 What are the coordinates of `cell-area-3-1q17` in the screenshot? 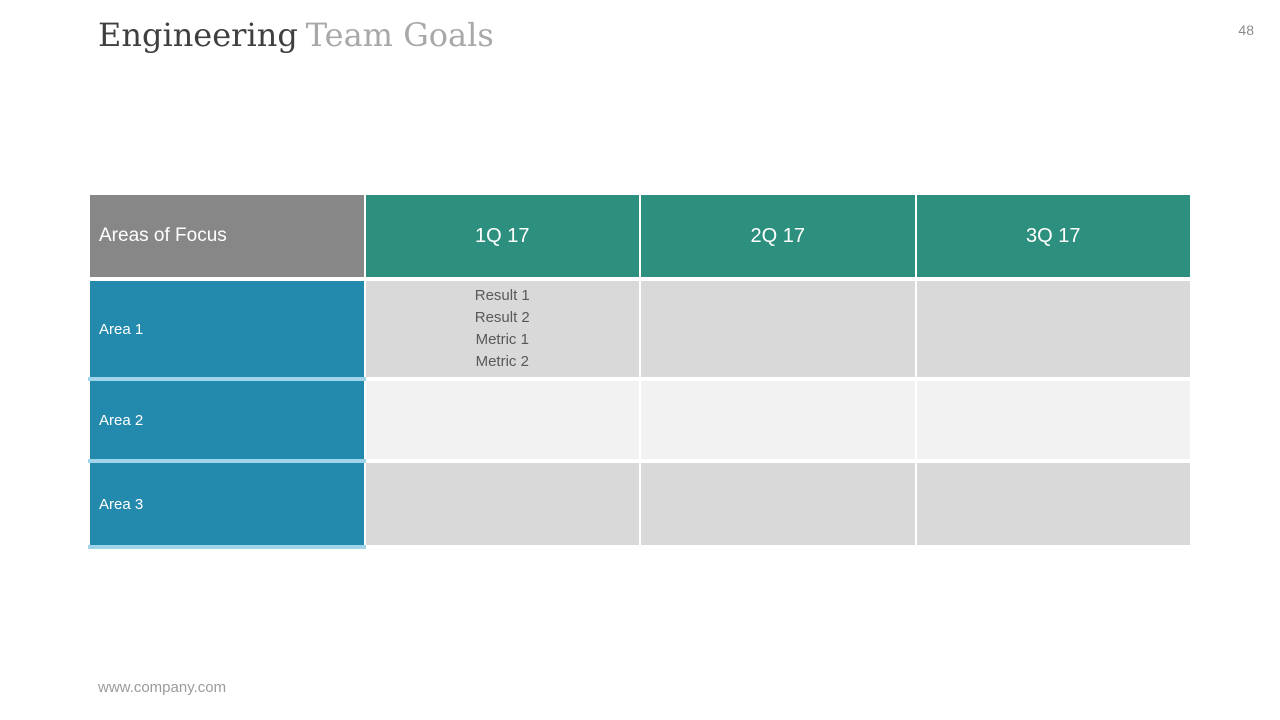 It's located at (502, 504).